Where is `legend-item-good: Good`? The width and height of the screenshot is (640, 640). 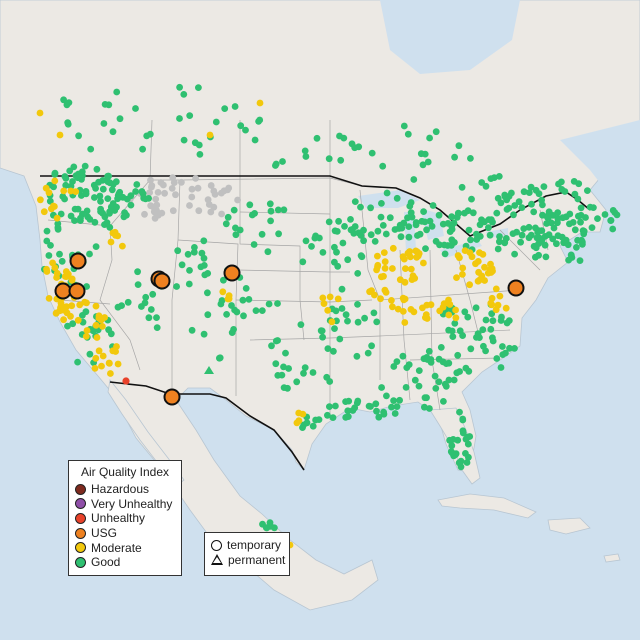 legend-item-good: Good is located at coordinates (125, 562).